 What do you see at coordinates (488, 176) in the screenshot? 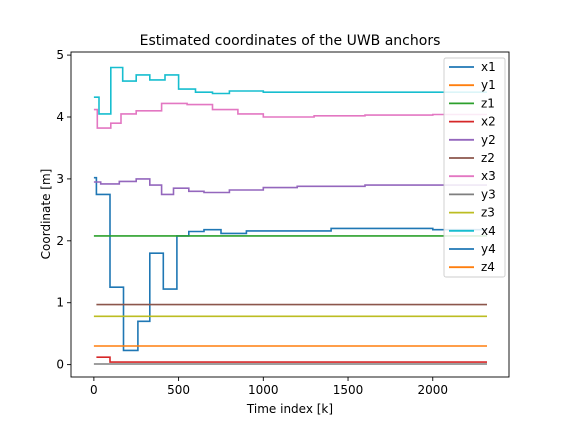
I see `legend-label-x3-6: x3` at bounding box center [488, 176].